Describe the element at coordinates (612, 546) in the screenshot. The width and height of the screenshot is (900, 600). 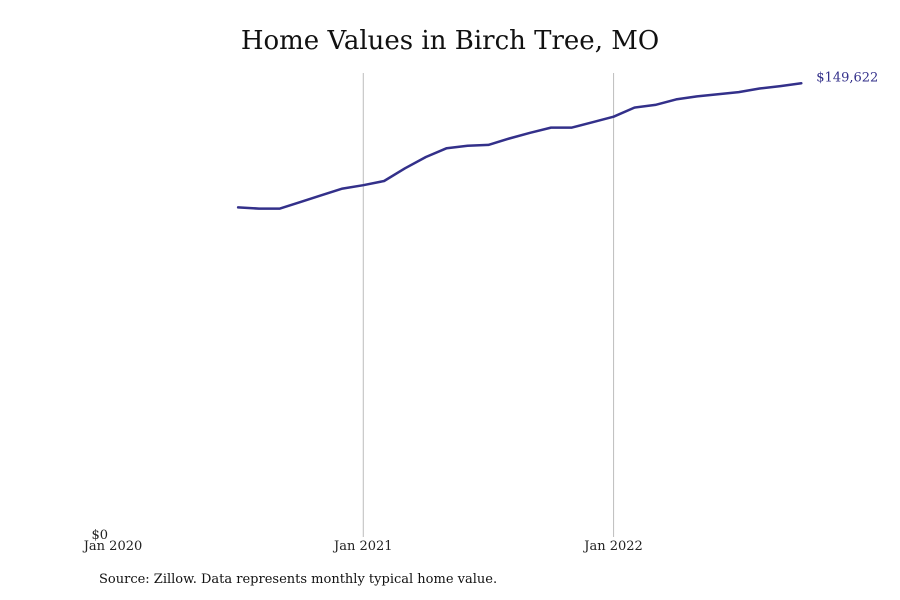
I see `x-tick-label: Jan 2022` at that location.